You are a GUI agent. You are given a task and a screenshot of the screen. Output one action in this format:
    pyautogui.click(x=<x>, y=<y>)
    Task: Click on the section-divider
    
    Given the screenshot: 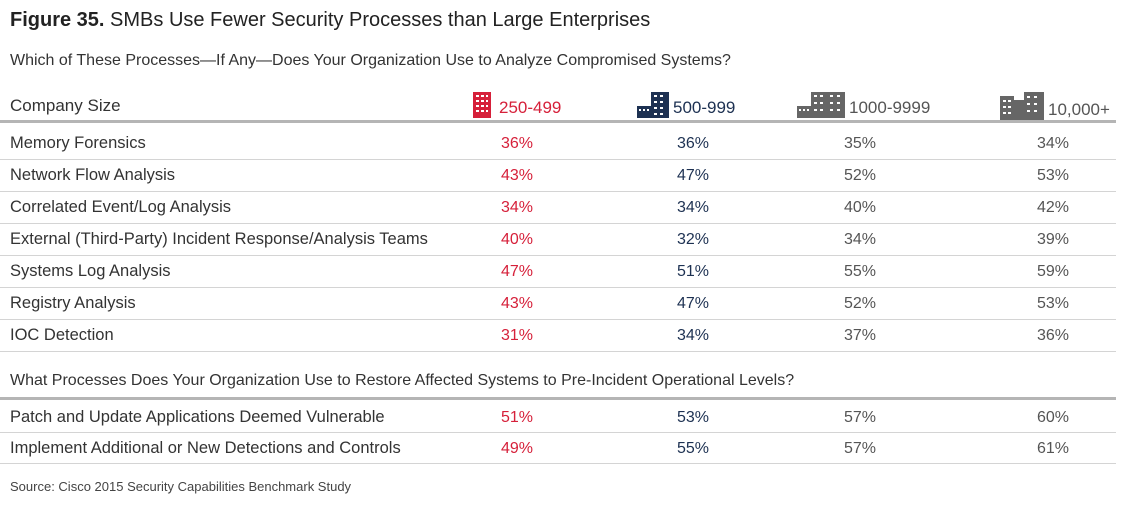 What is the action you would take?
    pyautogui.click(x=558, y=398)
    